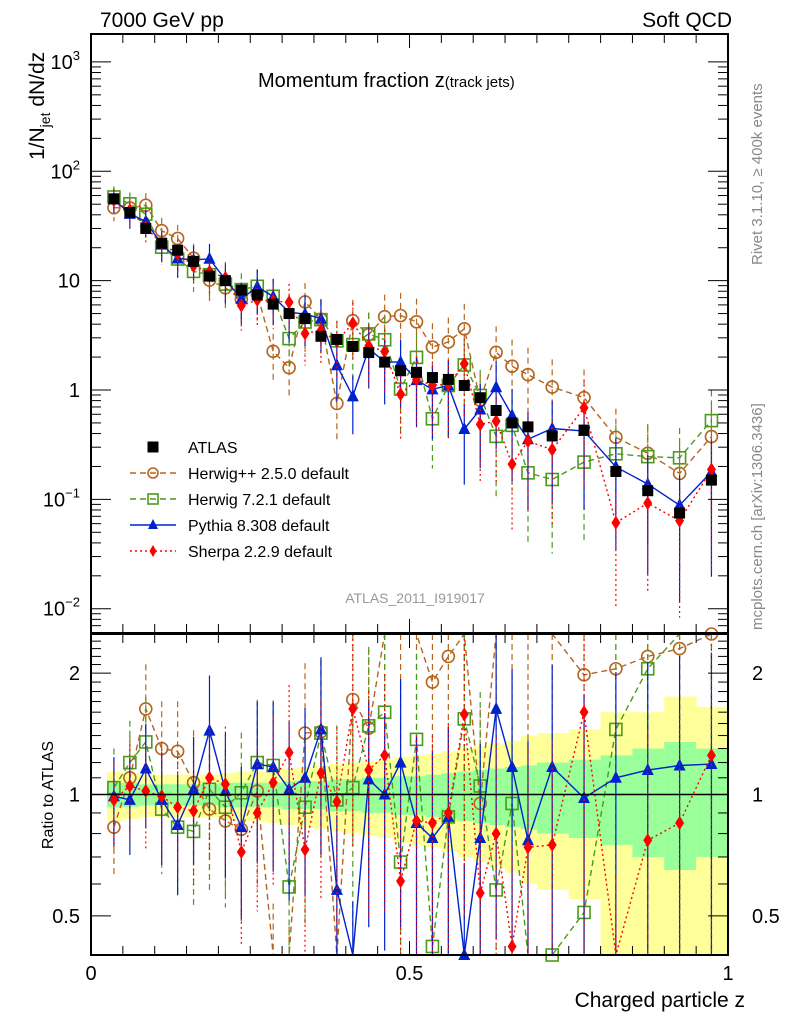  I want to click on ratio-y-axis-label: Ratio to ATLAS, so click(48, 795).